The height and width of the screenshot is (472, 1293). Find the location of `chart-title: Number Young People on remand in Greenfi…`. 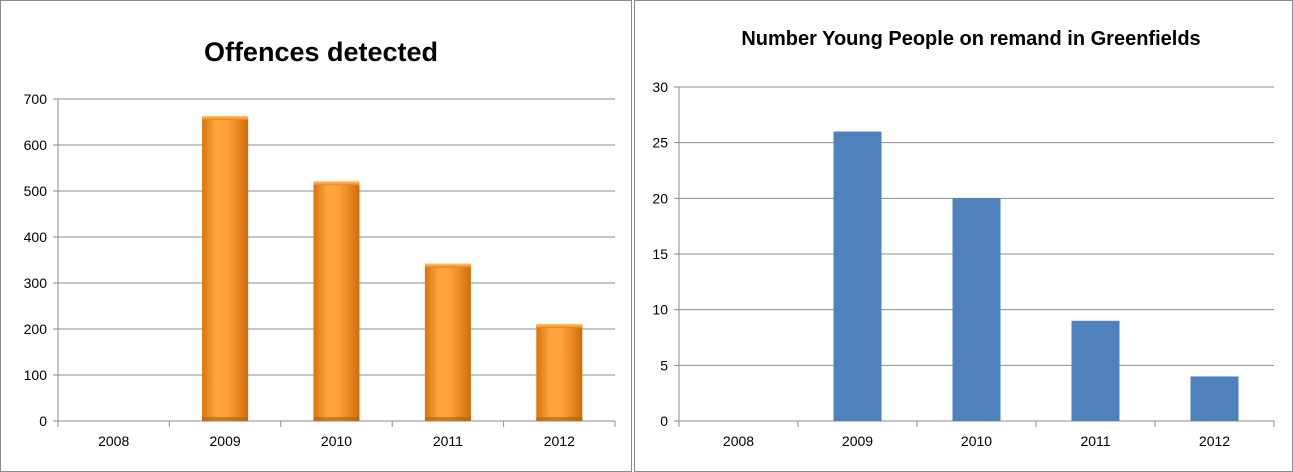

chart-title: Number Young People on remand in Greenfi… is located at coordinates (970, 39).